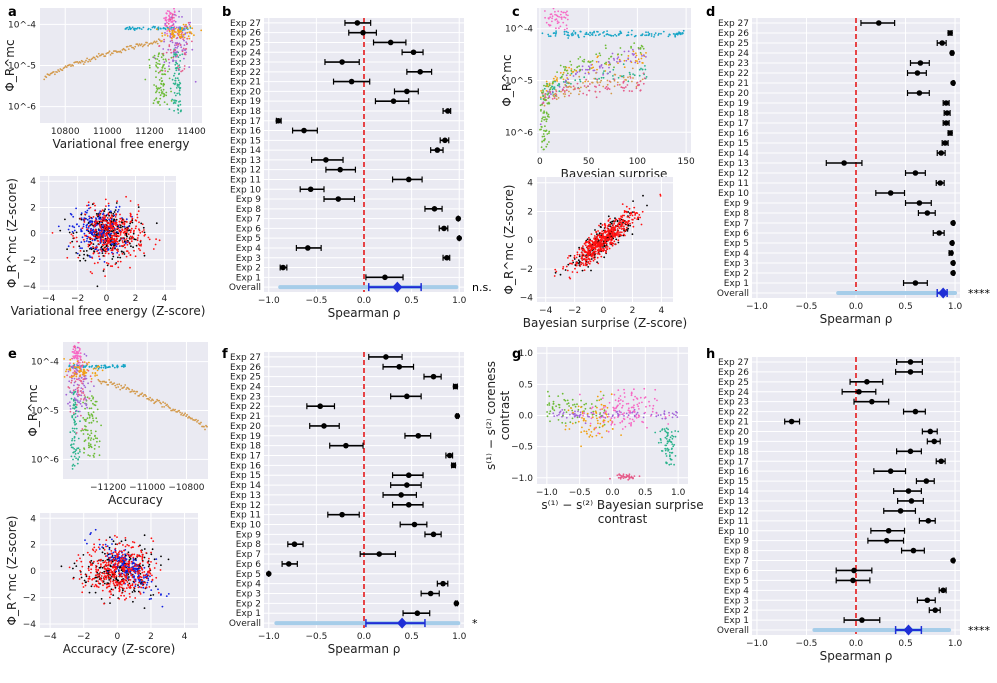  I want to click on scatter-points-e2, so click(115, 568).